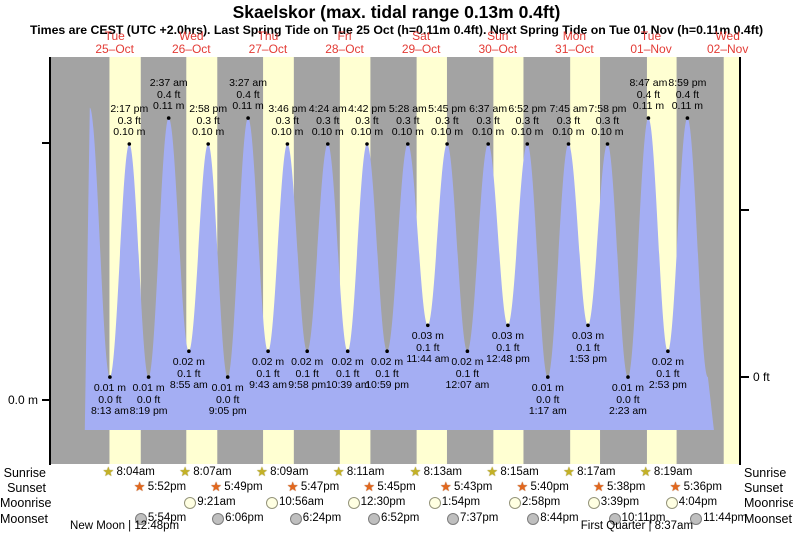  What do you see at coordinates (442, 472) in the screenshot?
I see `astro-time-sunrise: 8:13am` at bounding box center [442, 472].